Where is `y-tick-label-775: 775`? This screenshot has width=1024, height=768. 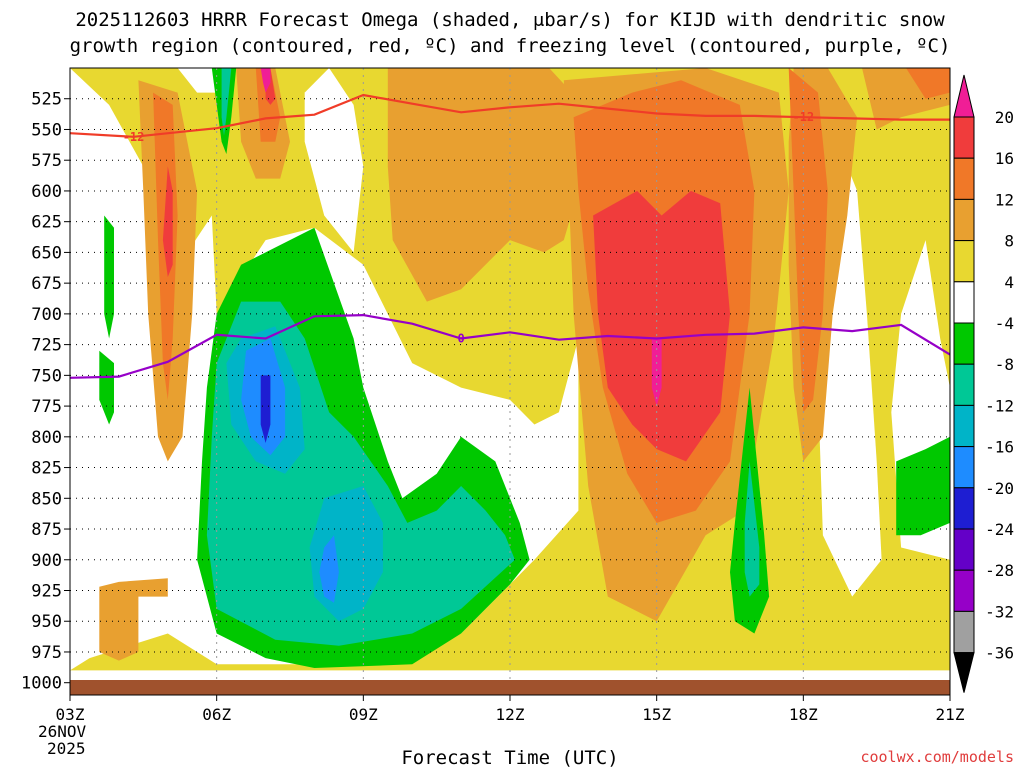 y-tick-label-775: 775 is located at coordinates (46, 407).